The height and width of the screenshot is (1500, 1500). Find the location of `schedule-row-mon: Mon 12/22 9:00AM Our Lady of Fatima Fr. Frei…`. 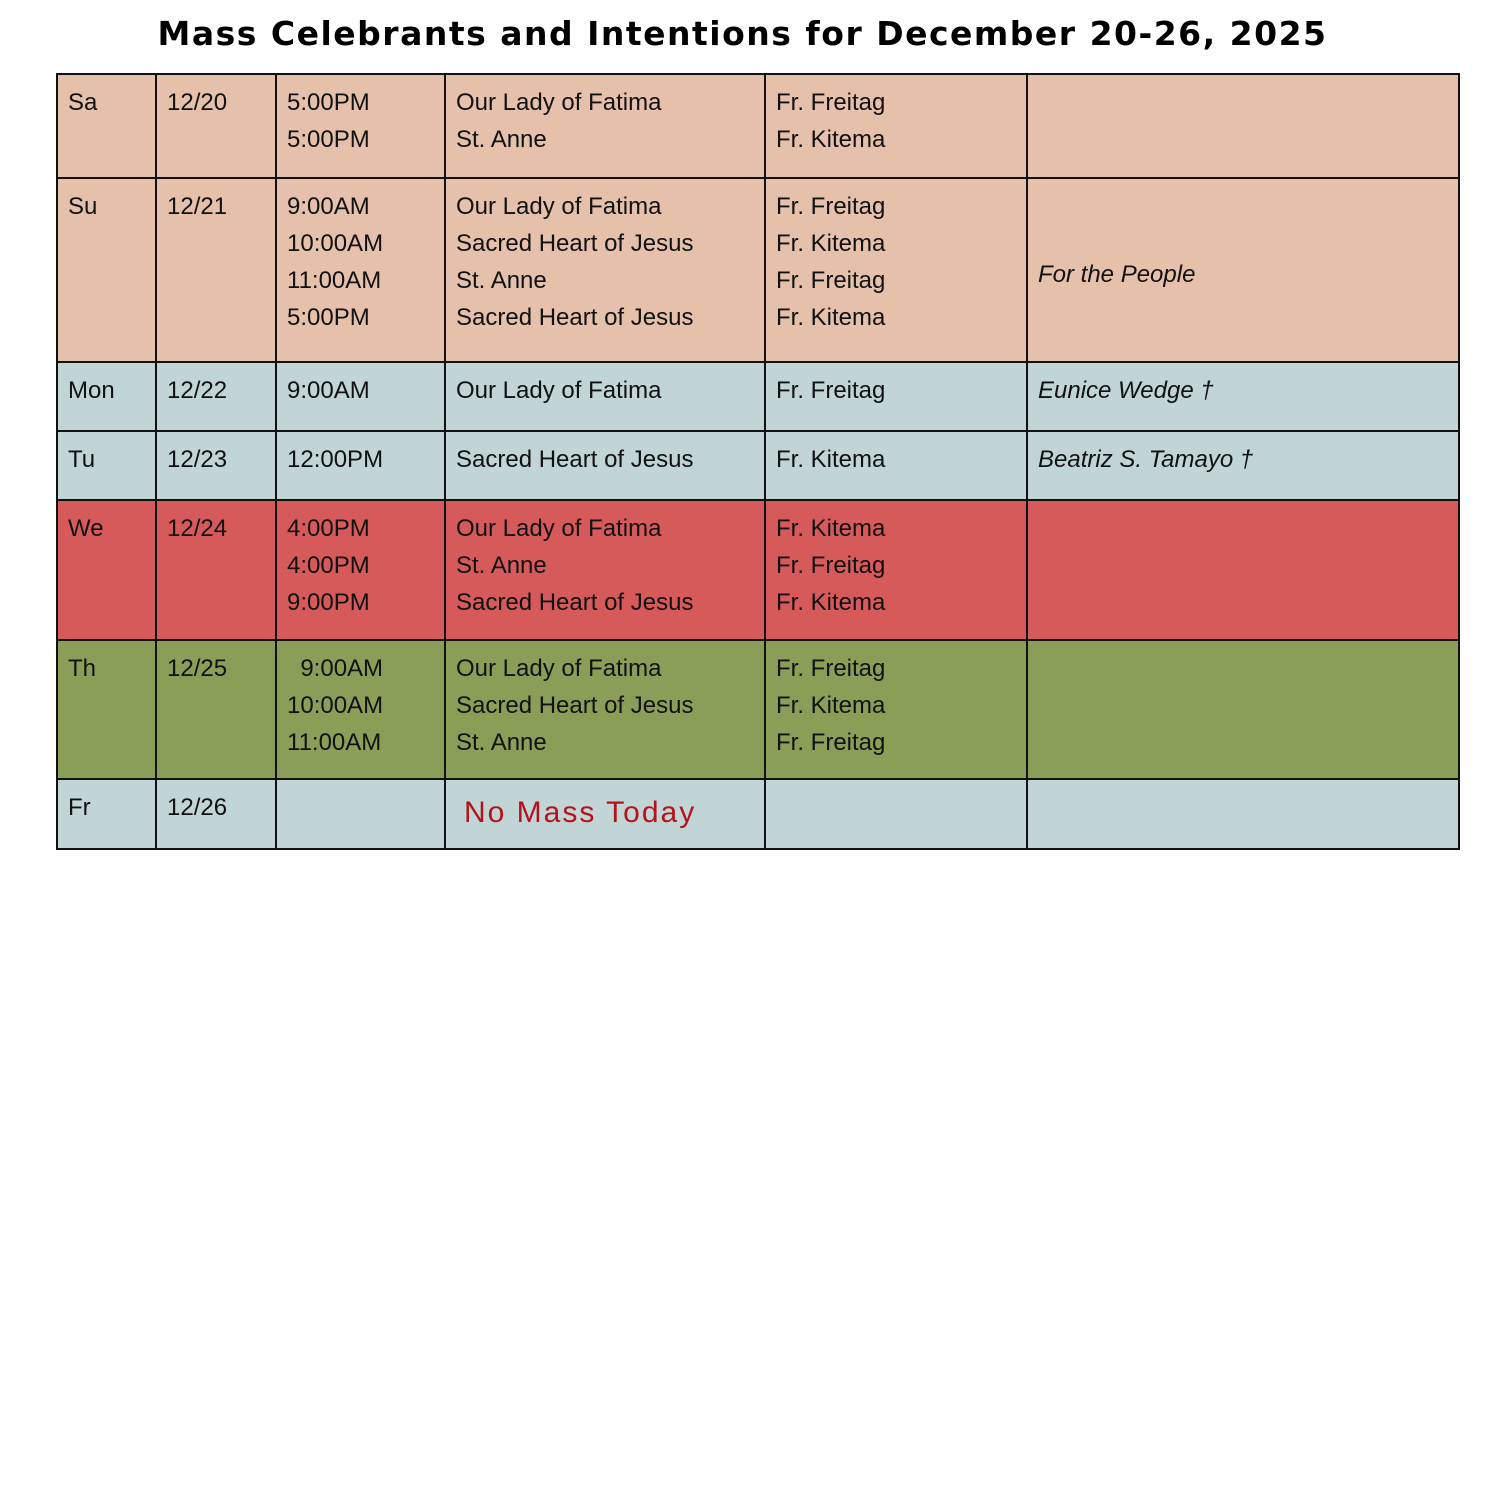

schedule-row-mon: Mon 12/22 9:00AM Our Lady of Fatima Fr. Frei… is located at coordinates (758, 396).